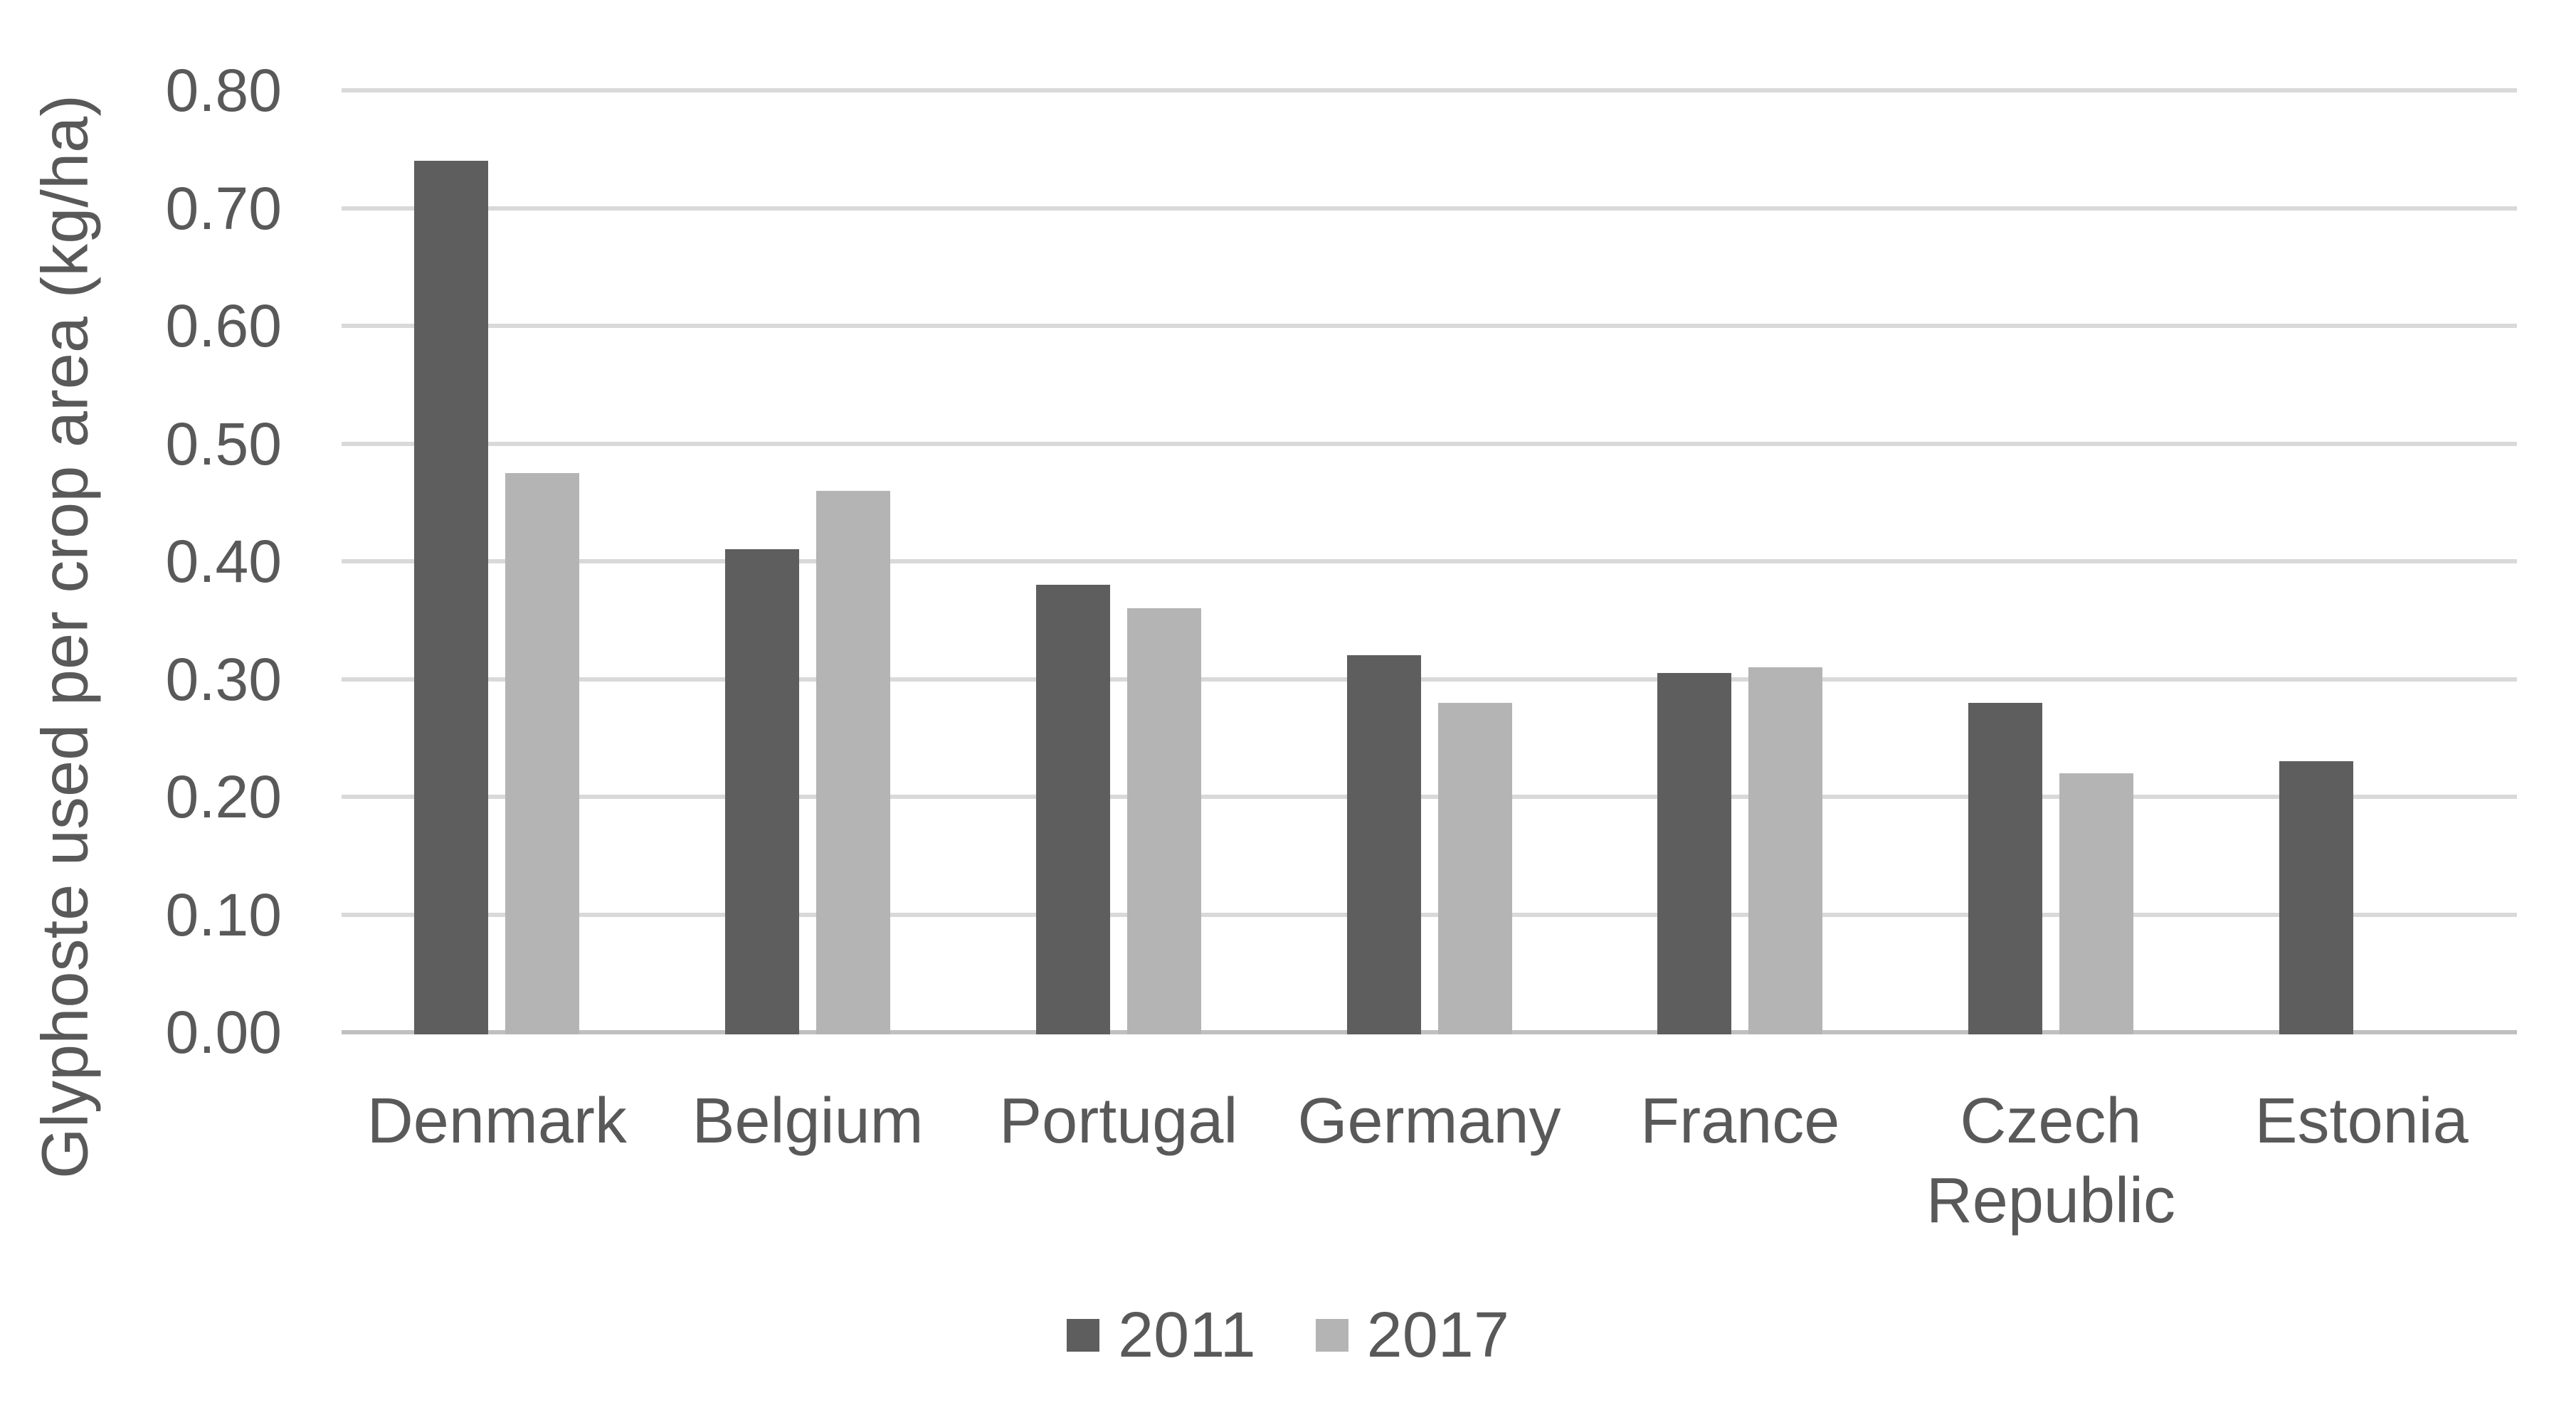  I want to click on y-tick-label: 0.20, so click(224, 796).